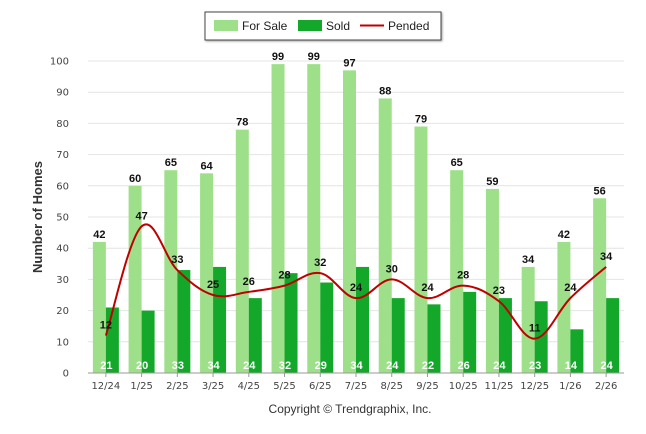 This screenshot has width=646, height=434. Describe the element at coordinates (338, 26) in the screenshot. I see `legend-label-sold: Sold` at that location.